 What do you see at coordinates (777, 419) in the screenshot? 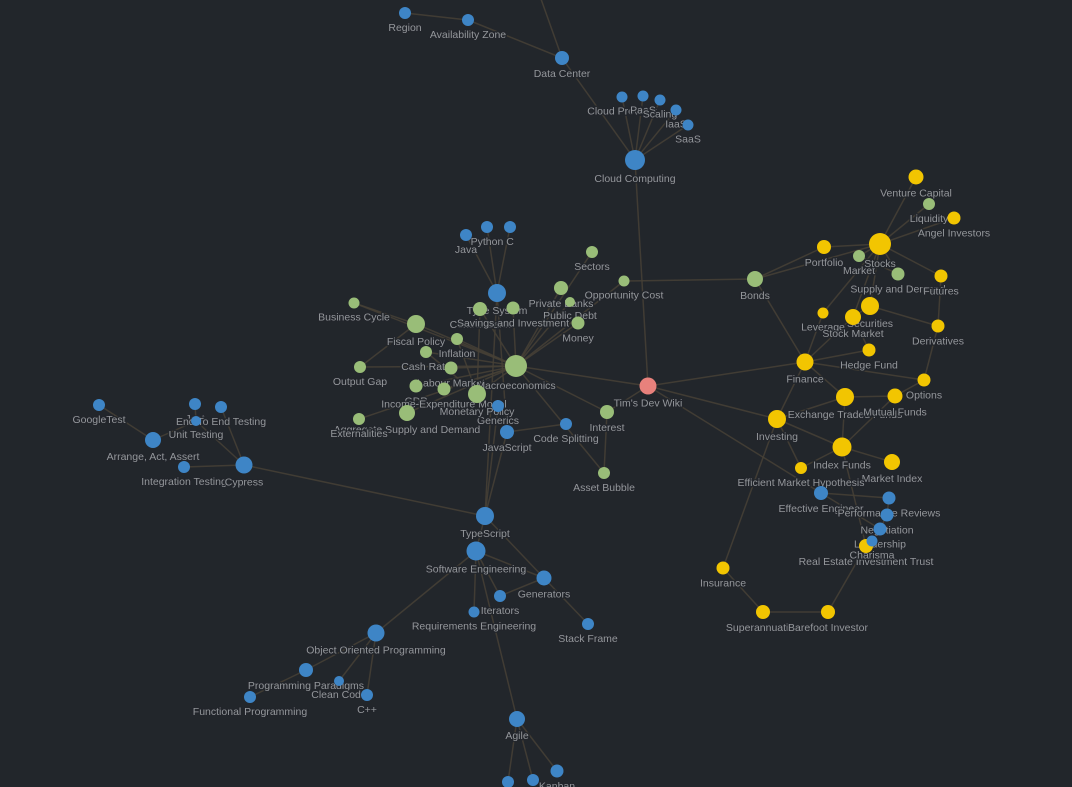
I see `graph-node-investing` at bounding box center [777, 419].